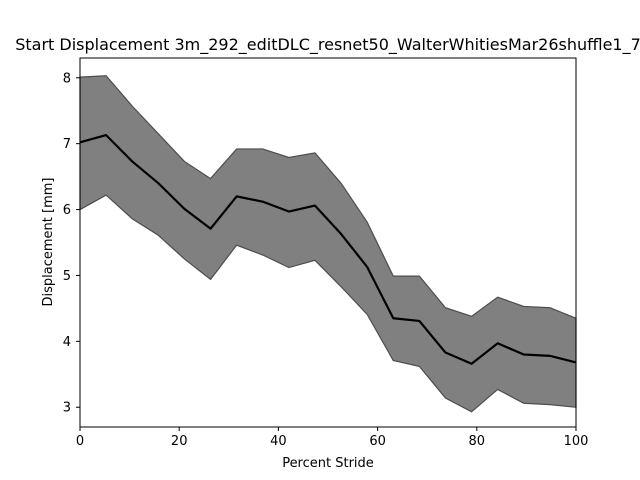 The height and width of the screenshot is (480, 640). I want to click on x-tick-label: 80, so click(477, 441).